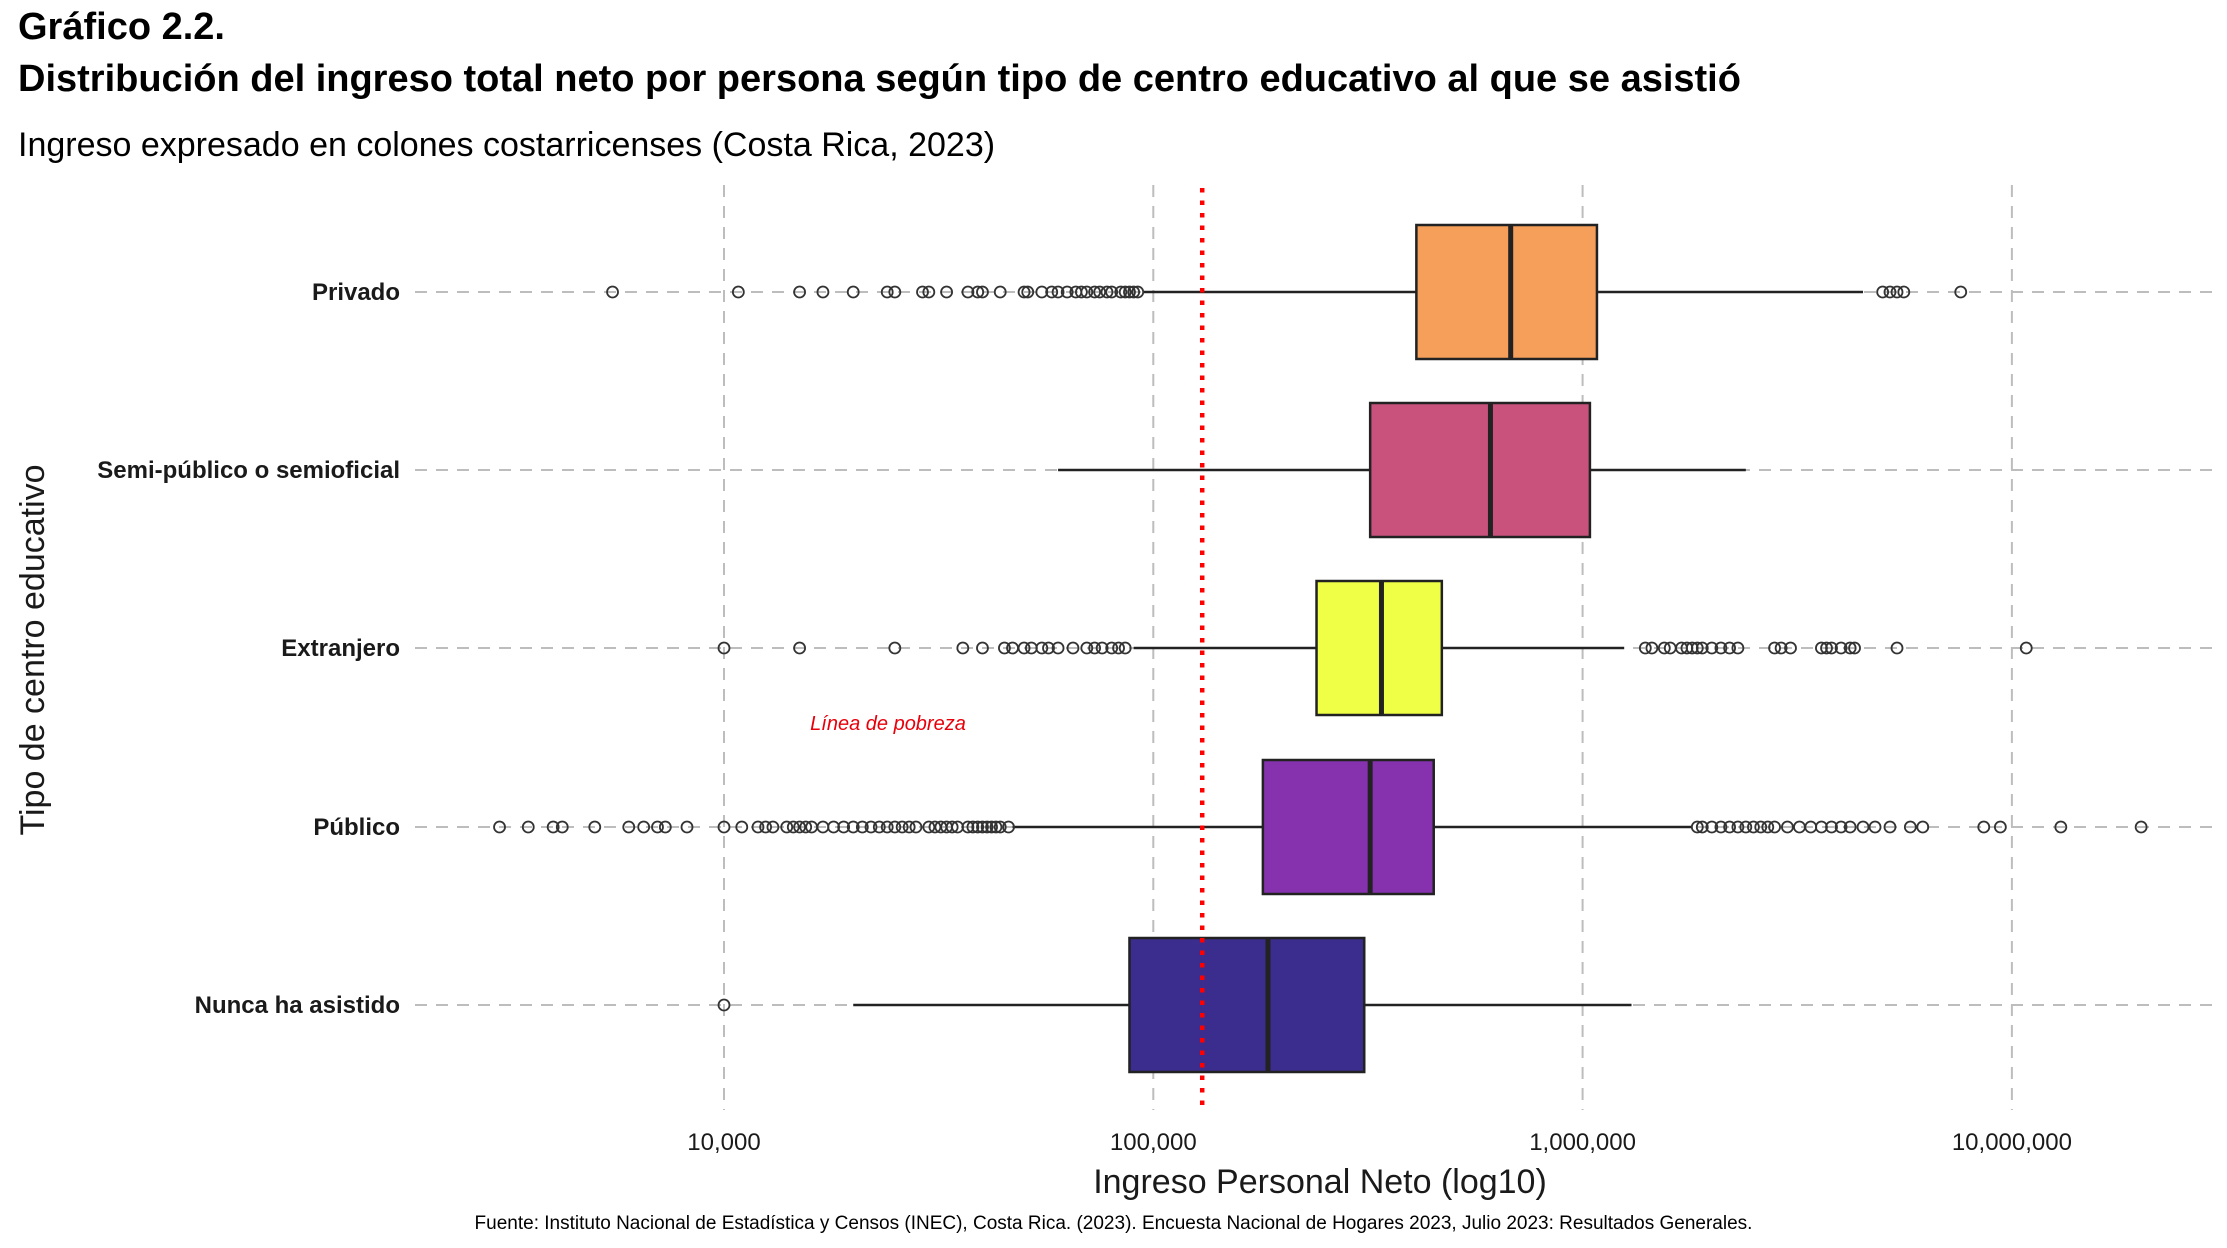 Image resolution: width=2227 pixels, height=1248 pixels. What do you see at coordinates (1320, 1181) in the screenshot?
I see `x-axis-title: Ingreso Personal Neto (log10)` at bounding box center [1320, 1181].